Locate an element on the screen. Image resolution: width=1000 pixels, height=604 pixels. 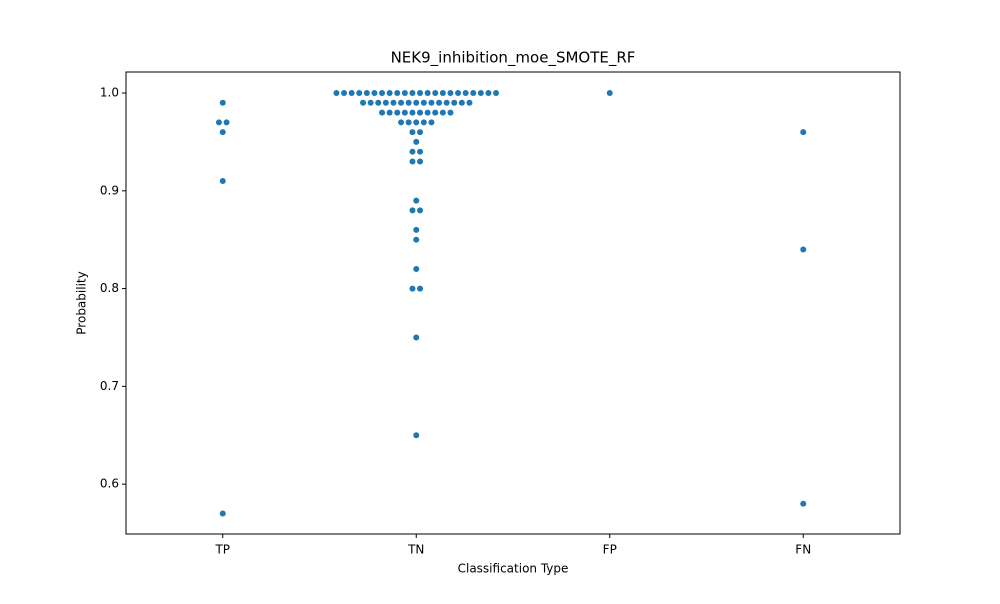
x-tick-label: FN is located at coordinates (803, 550).